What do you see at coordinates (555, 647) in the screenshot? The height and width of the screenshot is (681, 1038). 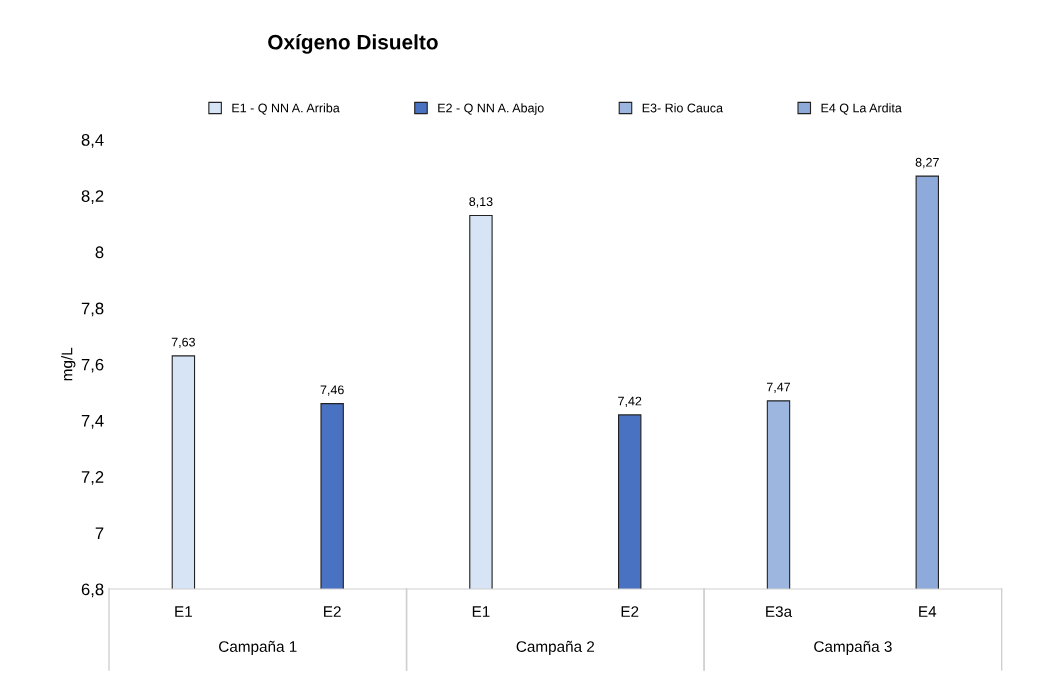 I see `text: Campaña 2` at bounding box center [555, 647].